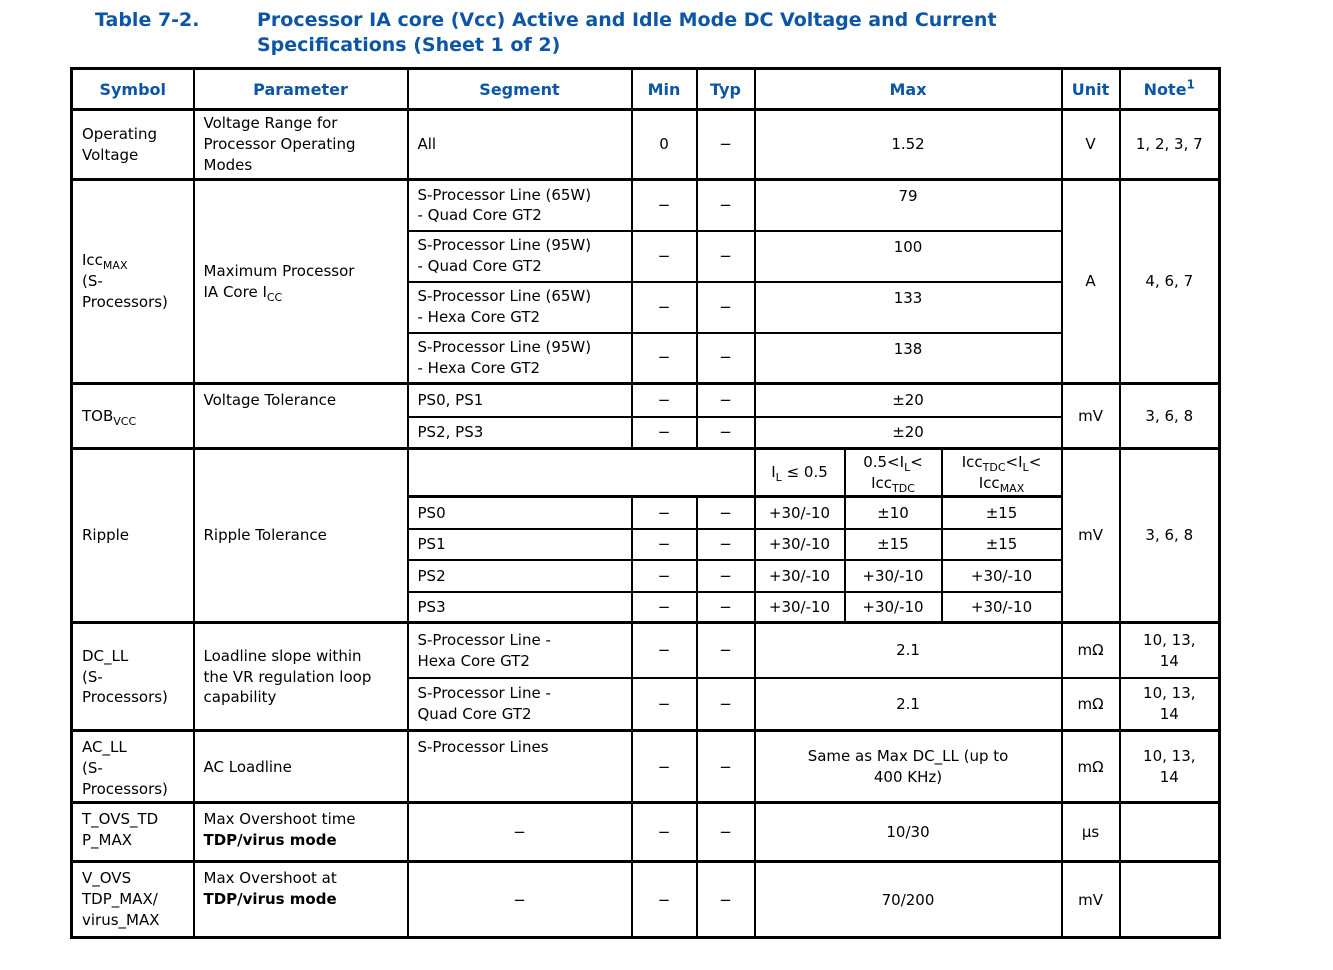 This screenshot has height=970, width=1333. I want to click on unit-cell: V, so click(1090, 144).